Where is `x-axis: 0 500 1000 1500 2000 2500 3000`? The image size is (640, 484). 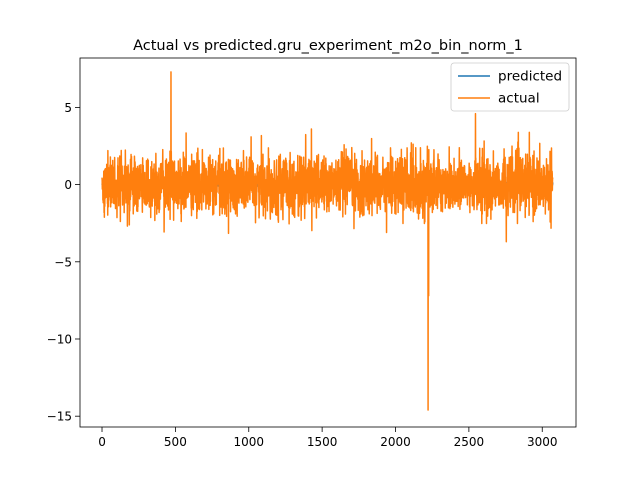 x-axis: 0 500 1000 1500 2000 2500 3000 is located at coordinates (328, 438).